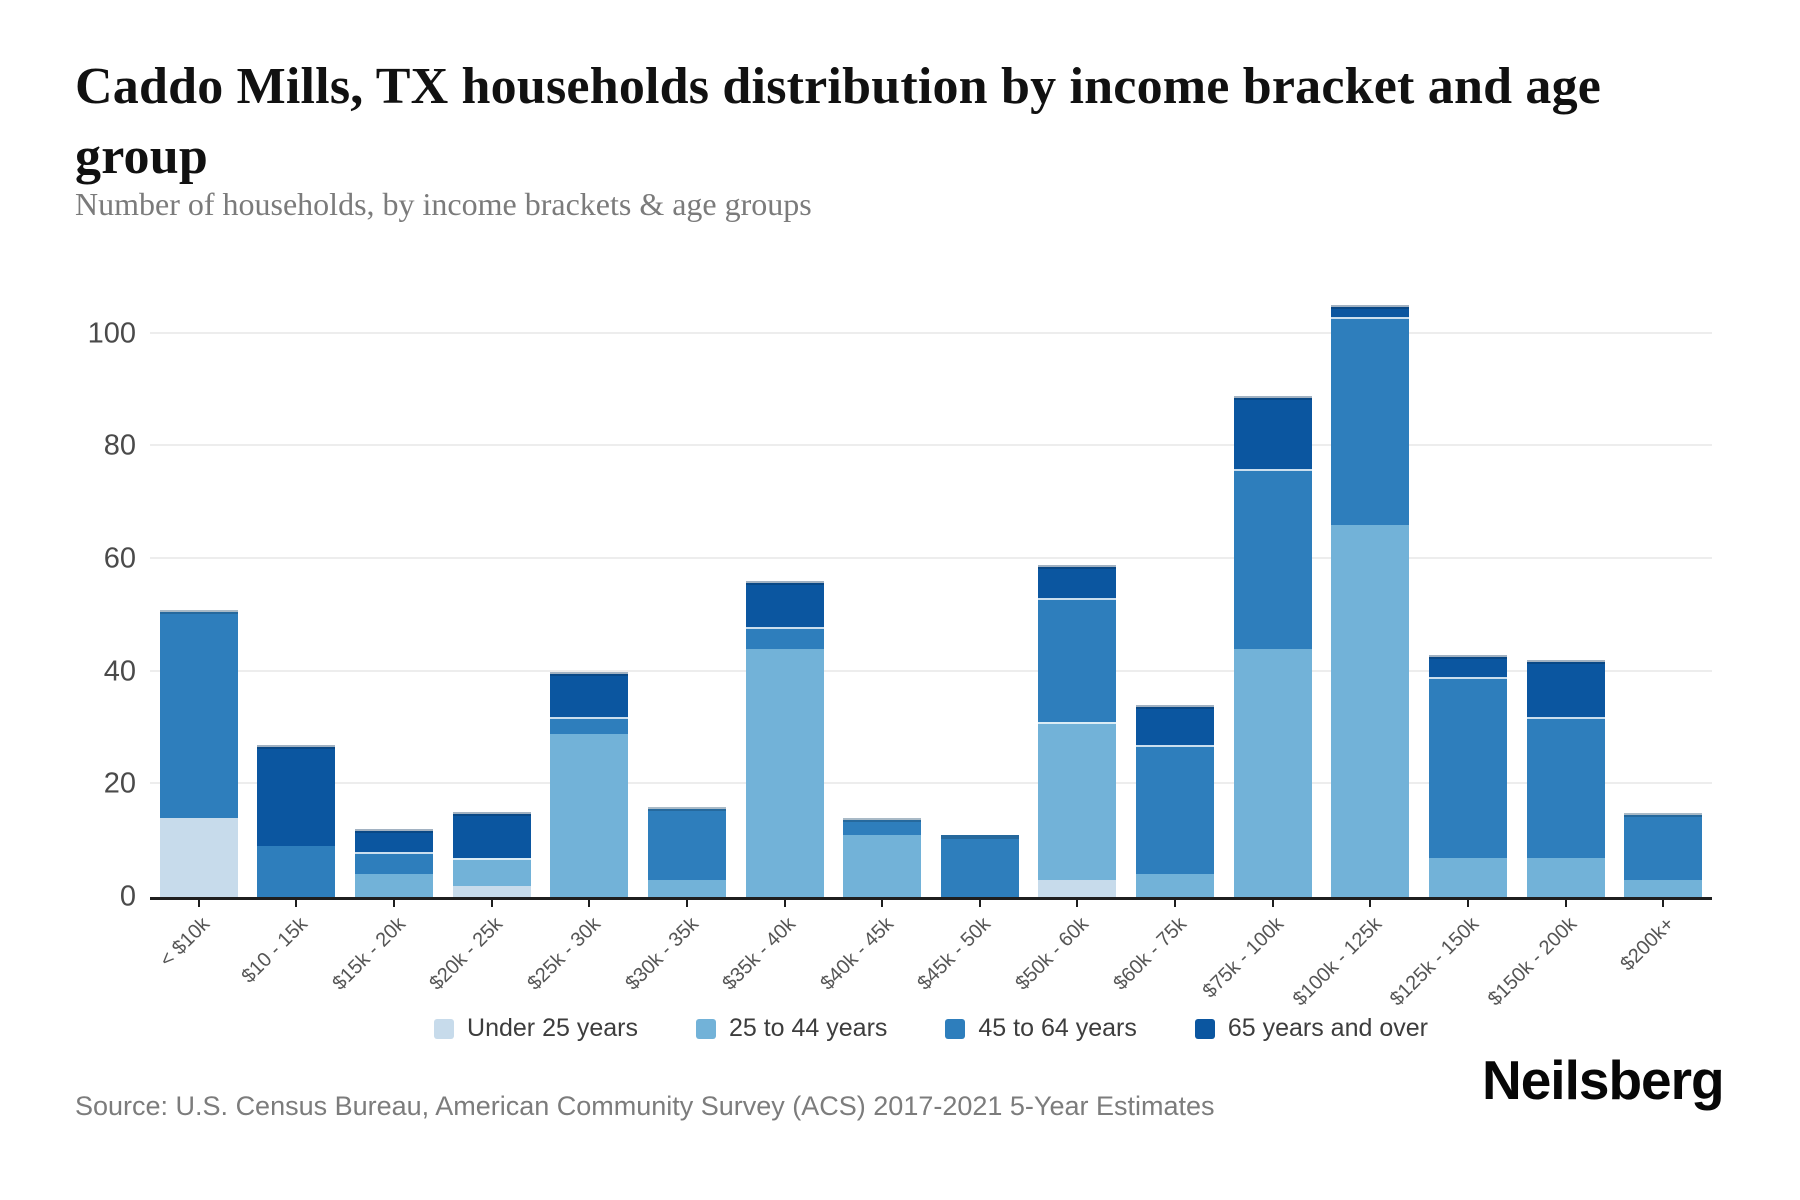 This screenshot has height=1200, width=1800. I want to click on stacked-bar-$10 - 15k, so click(296, 820).